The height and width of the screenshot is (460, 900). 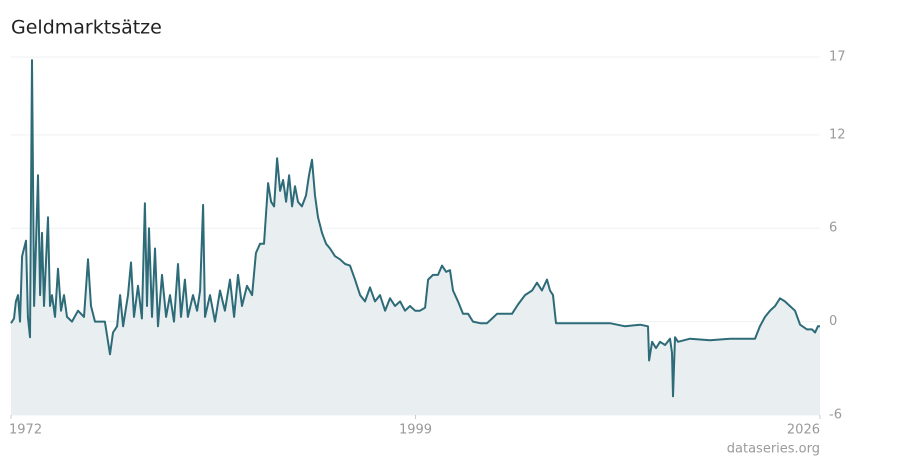 I want to click on x-tick-label: 1972, so click(x=25, y=430).